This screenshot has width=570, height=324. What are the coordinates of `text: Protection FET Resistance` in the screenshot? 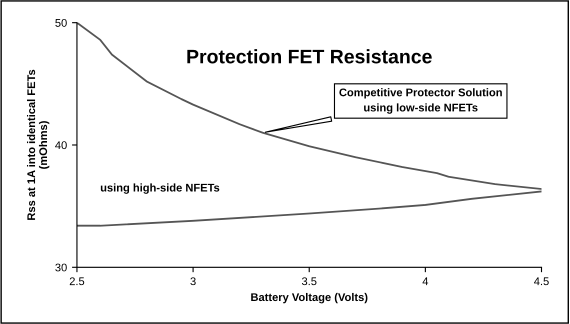 It's located at (309, 56).